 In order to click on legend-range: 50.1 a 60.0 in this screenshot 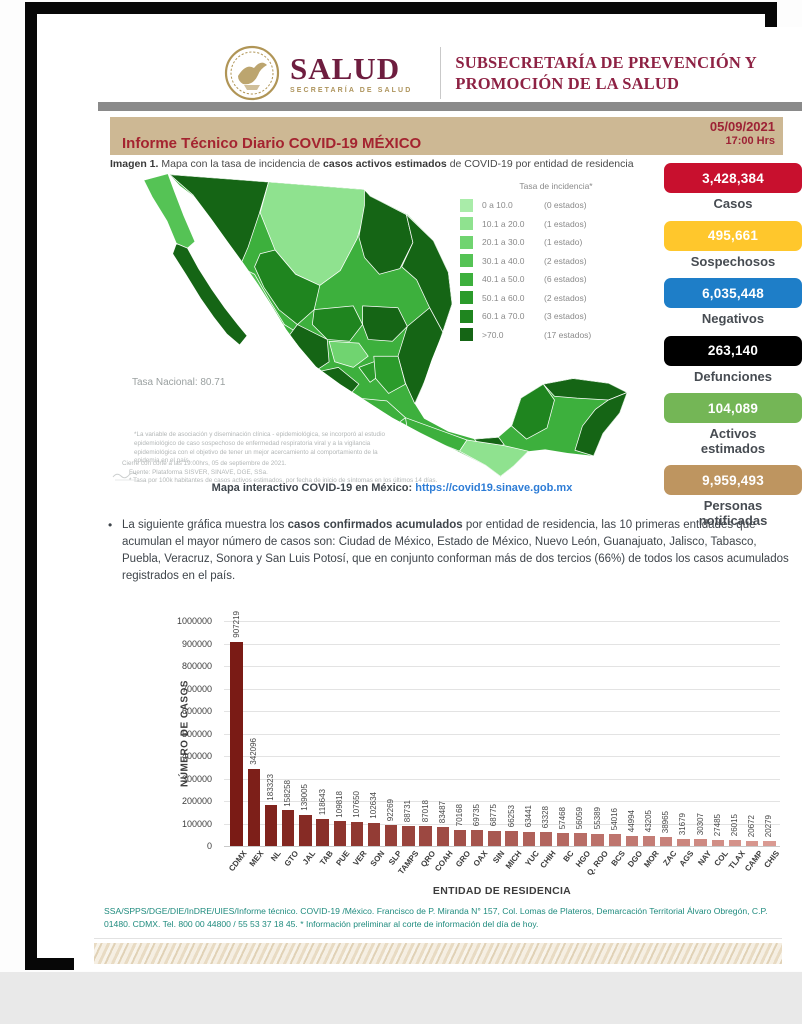, I will do `click(503, 297)`.